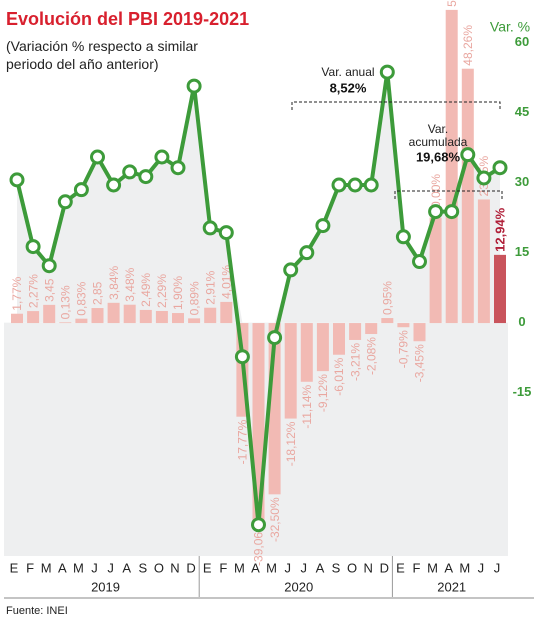 This screenshot has width=538, height=621. What do you see at coordinates (438, 129) in the screenshot?
I see `annotation-line: Var.` at bounding box center [438, 129].